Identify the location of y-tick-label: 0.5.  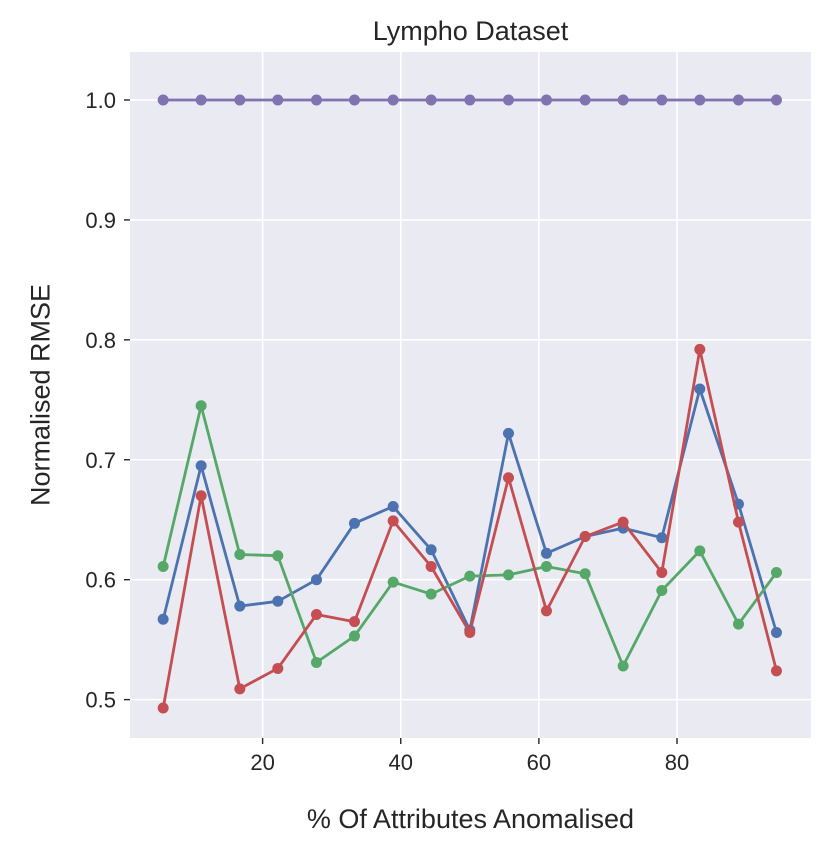
(100, 700).